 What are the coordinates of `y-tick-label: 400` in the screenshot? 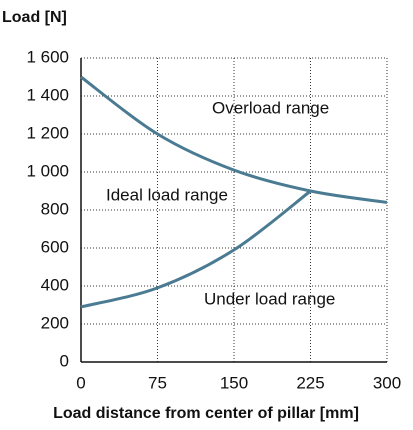 It's located at (55, 284).